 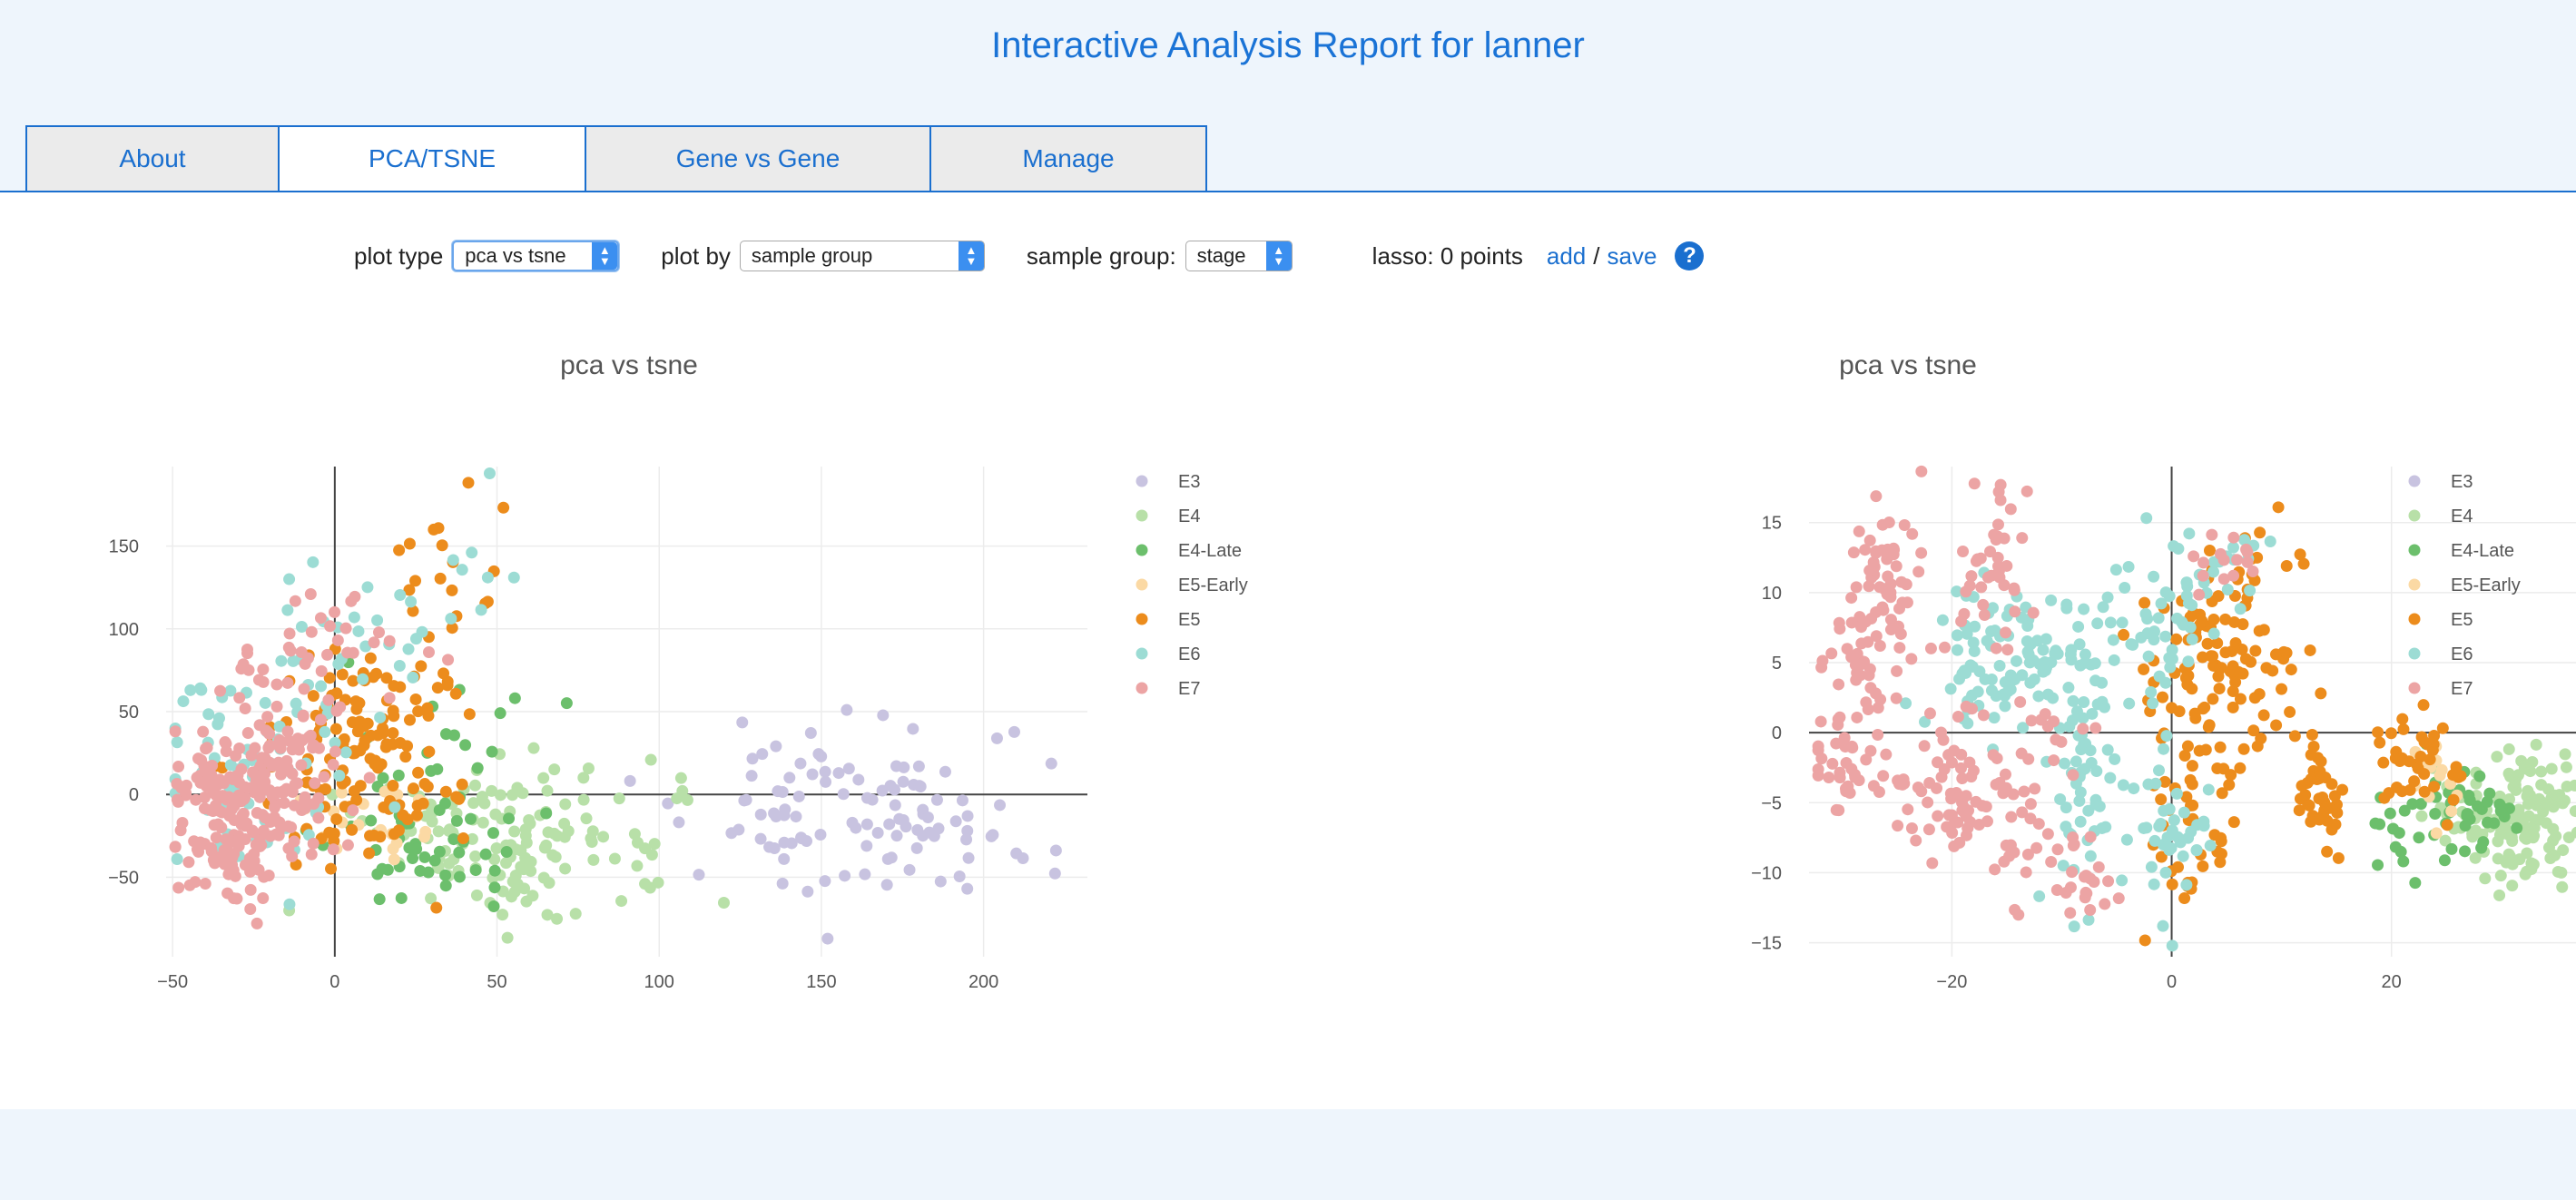 I want to click on plot-by-select: sample group ▲ ▼, so click(x=862, y=256).